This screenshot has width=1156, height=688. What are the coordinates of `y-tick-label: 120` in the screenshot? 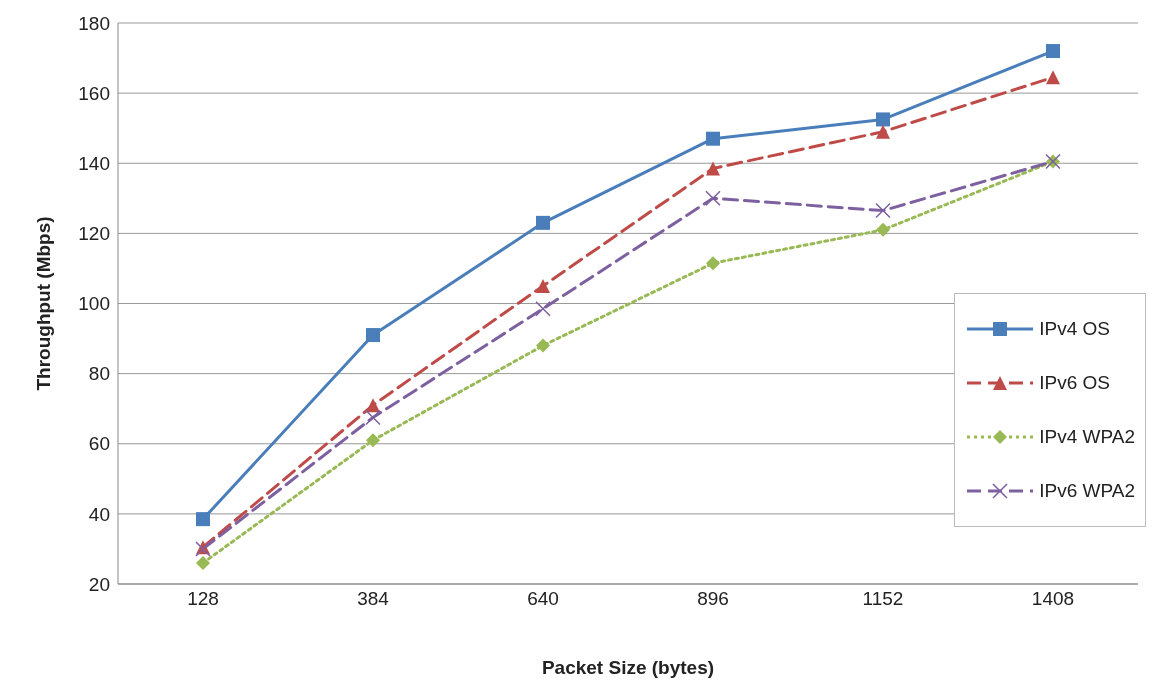 It's located at (94, 234).